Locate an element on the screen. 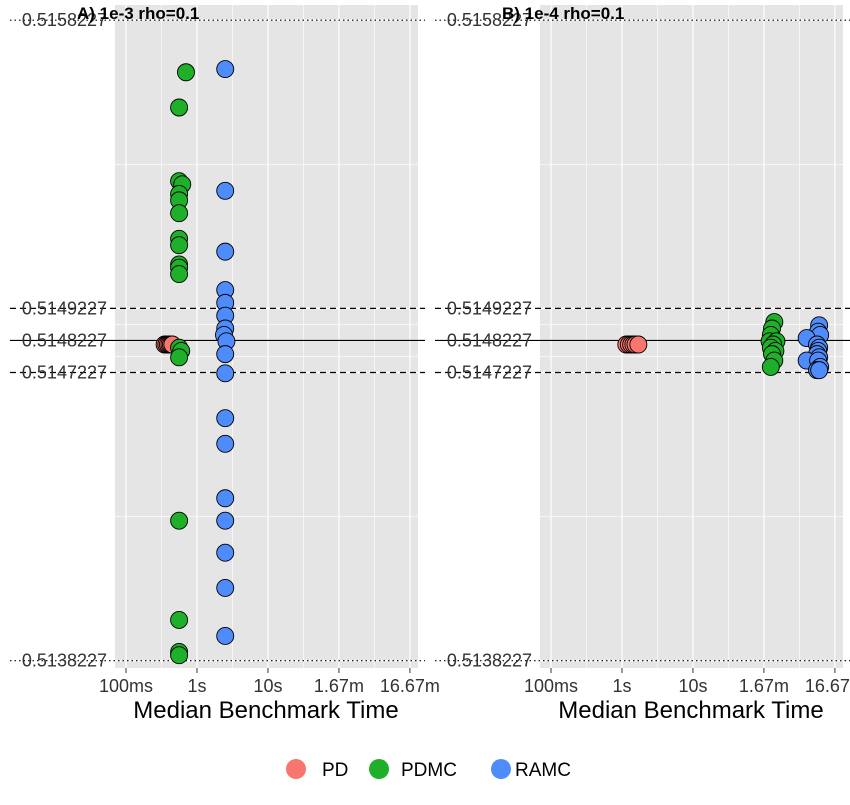 This screenshot has height=805, width=850. panel-a-points is located at coordinates (195, 362).